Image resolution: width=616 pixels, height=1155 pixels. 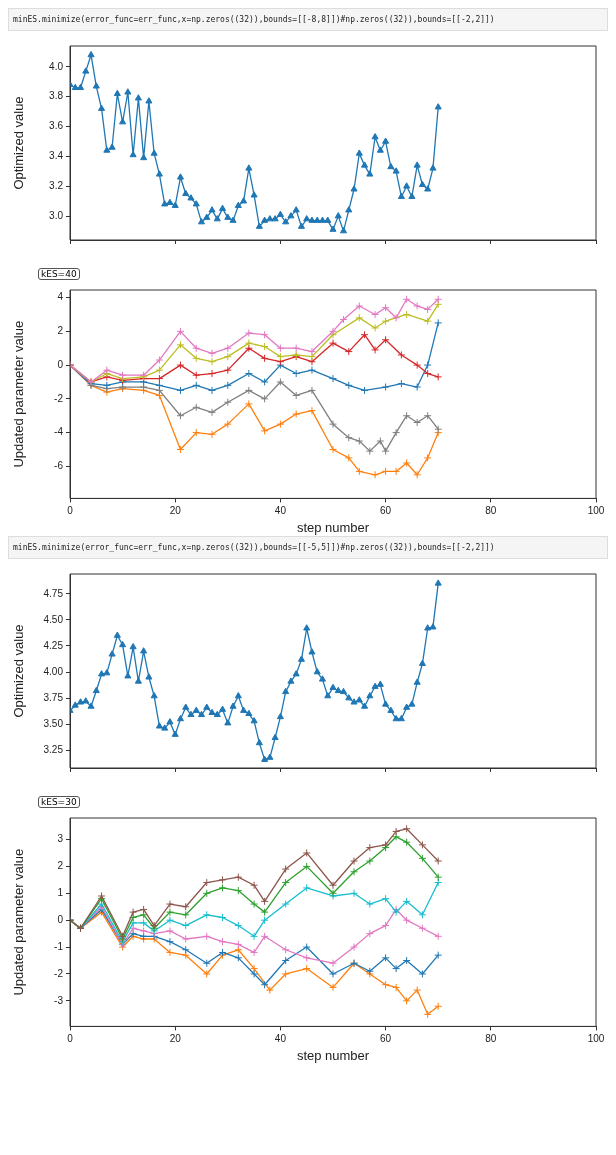 What do you see at coordinates (56, 126) in the screenshot?
I see `y-tick-label: 3.6` at bounding box center [56, 126].